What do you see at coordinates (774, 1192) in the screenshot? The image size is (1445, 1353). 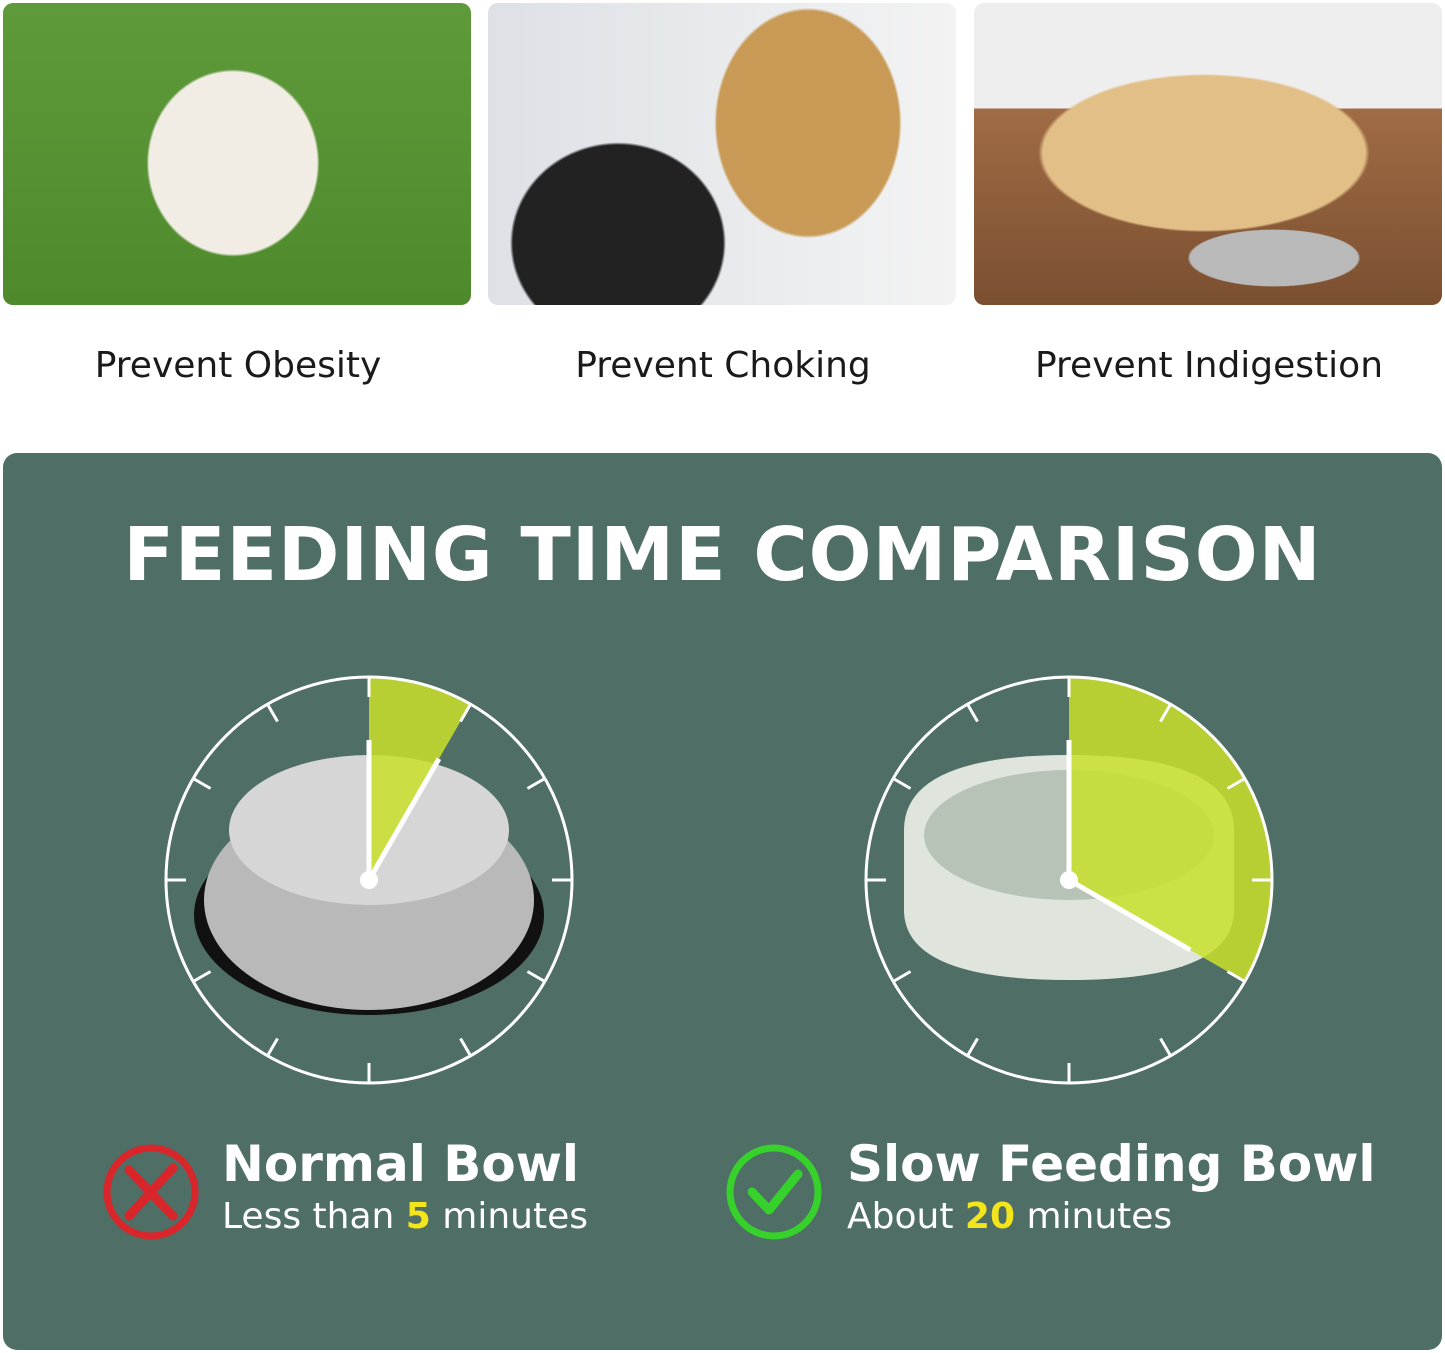 I see `green-check-circle-icon` at bounding box center [774, 1192].